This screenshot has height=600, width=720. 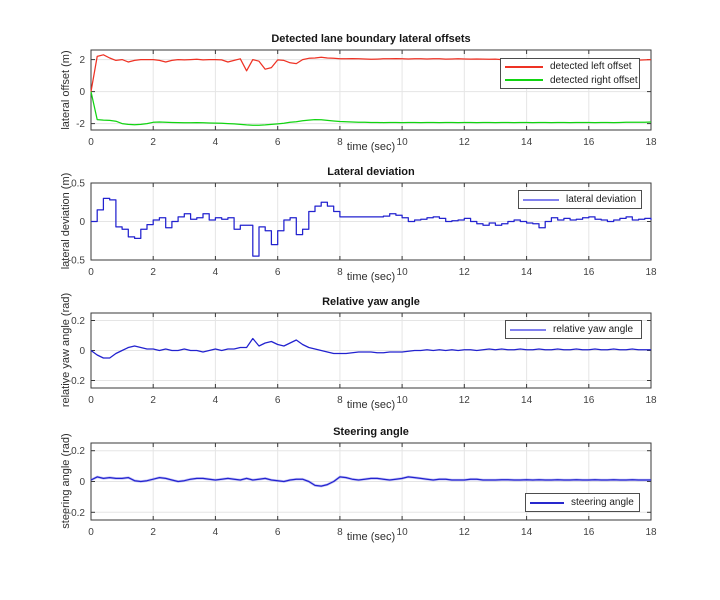 I want to click on legend-entry-label: detected right offset, so click(x=594, y=80).